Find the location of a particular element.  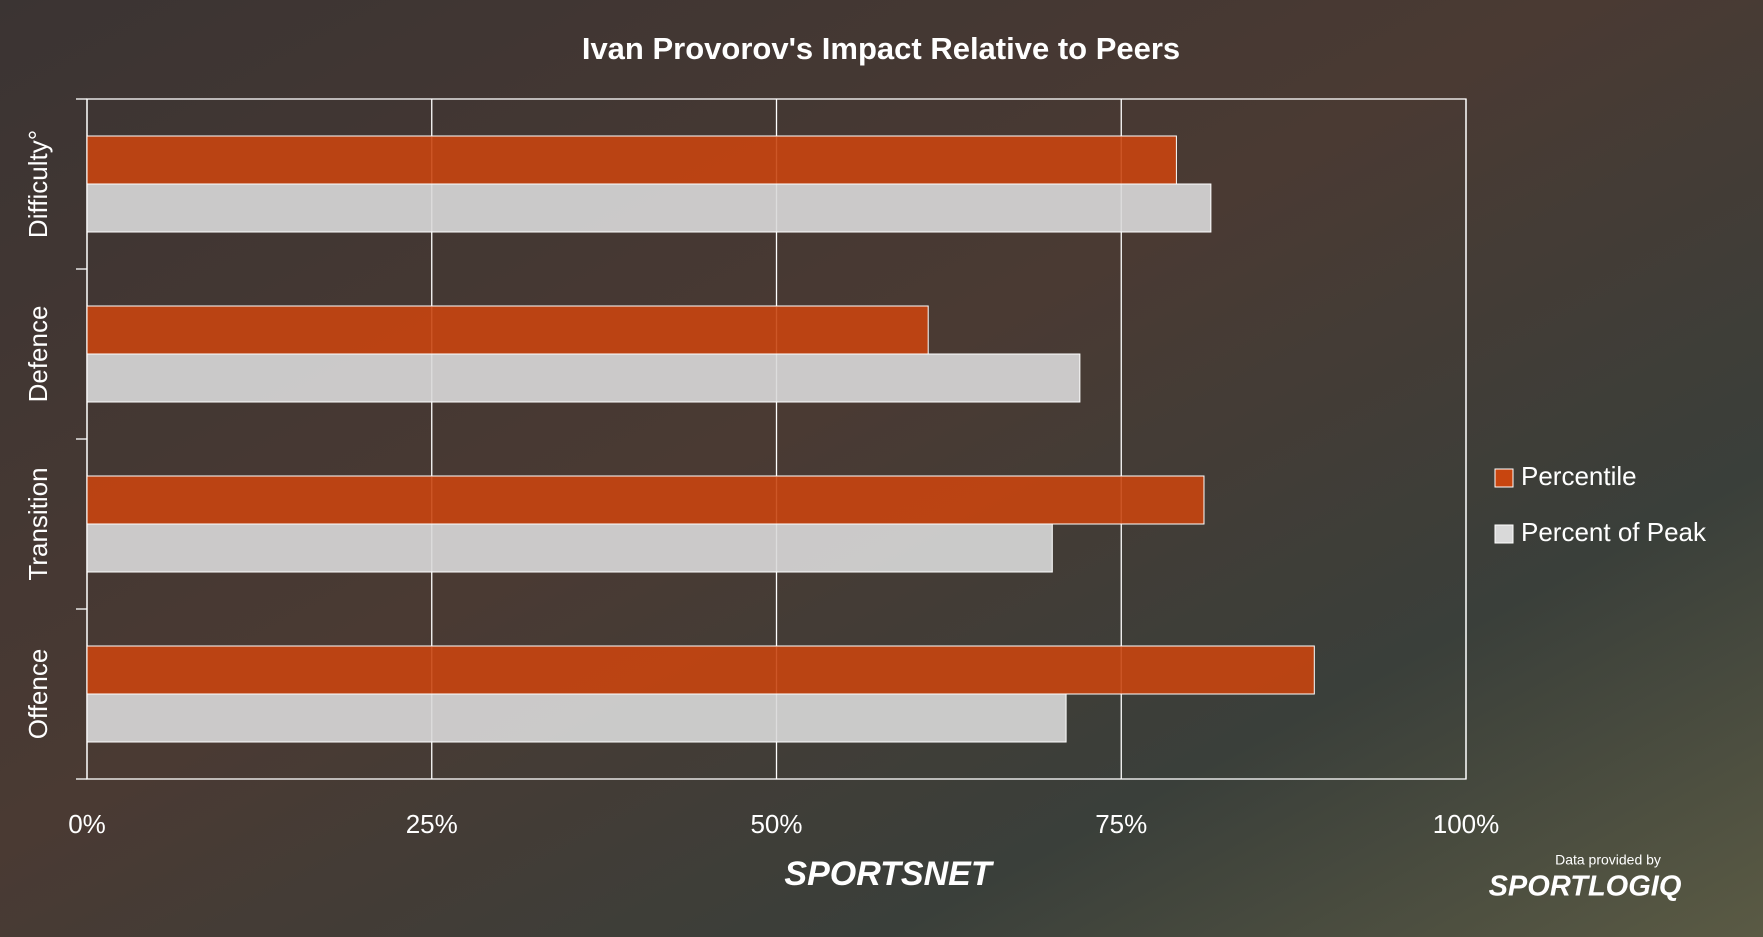

x-tick-label: 50% is located at coordinates (776, 824).